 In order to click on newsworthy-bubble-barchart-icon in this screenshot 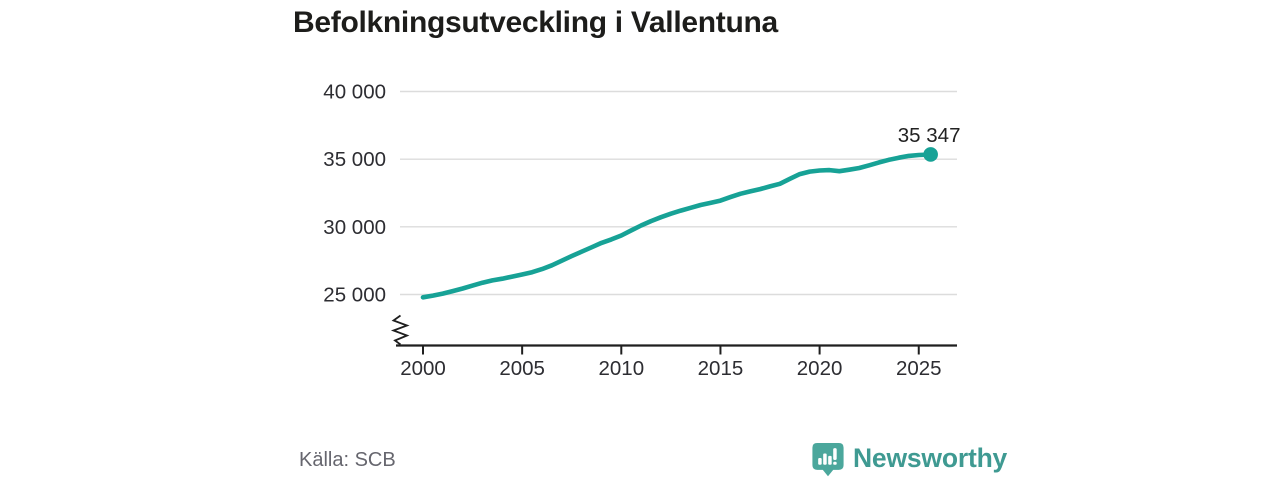, I will do `click(828, 459)`.